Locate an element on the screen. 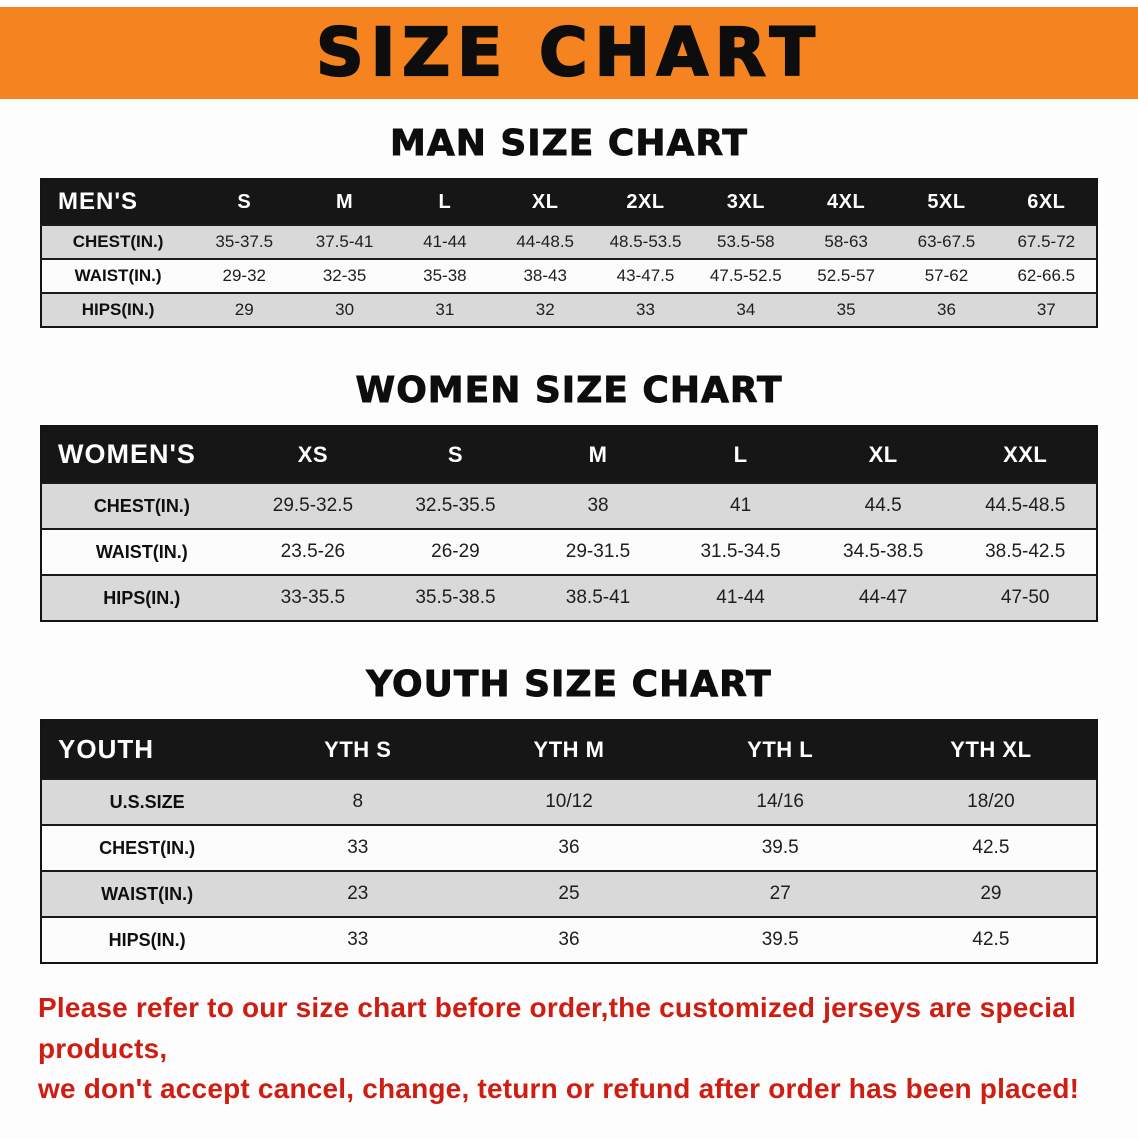 This screenshot has width=1138, height=1139. measurement-value: 31.5-34.5 is located at coordinates (740, 551).